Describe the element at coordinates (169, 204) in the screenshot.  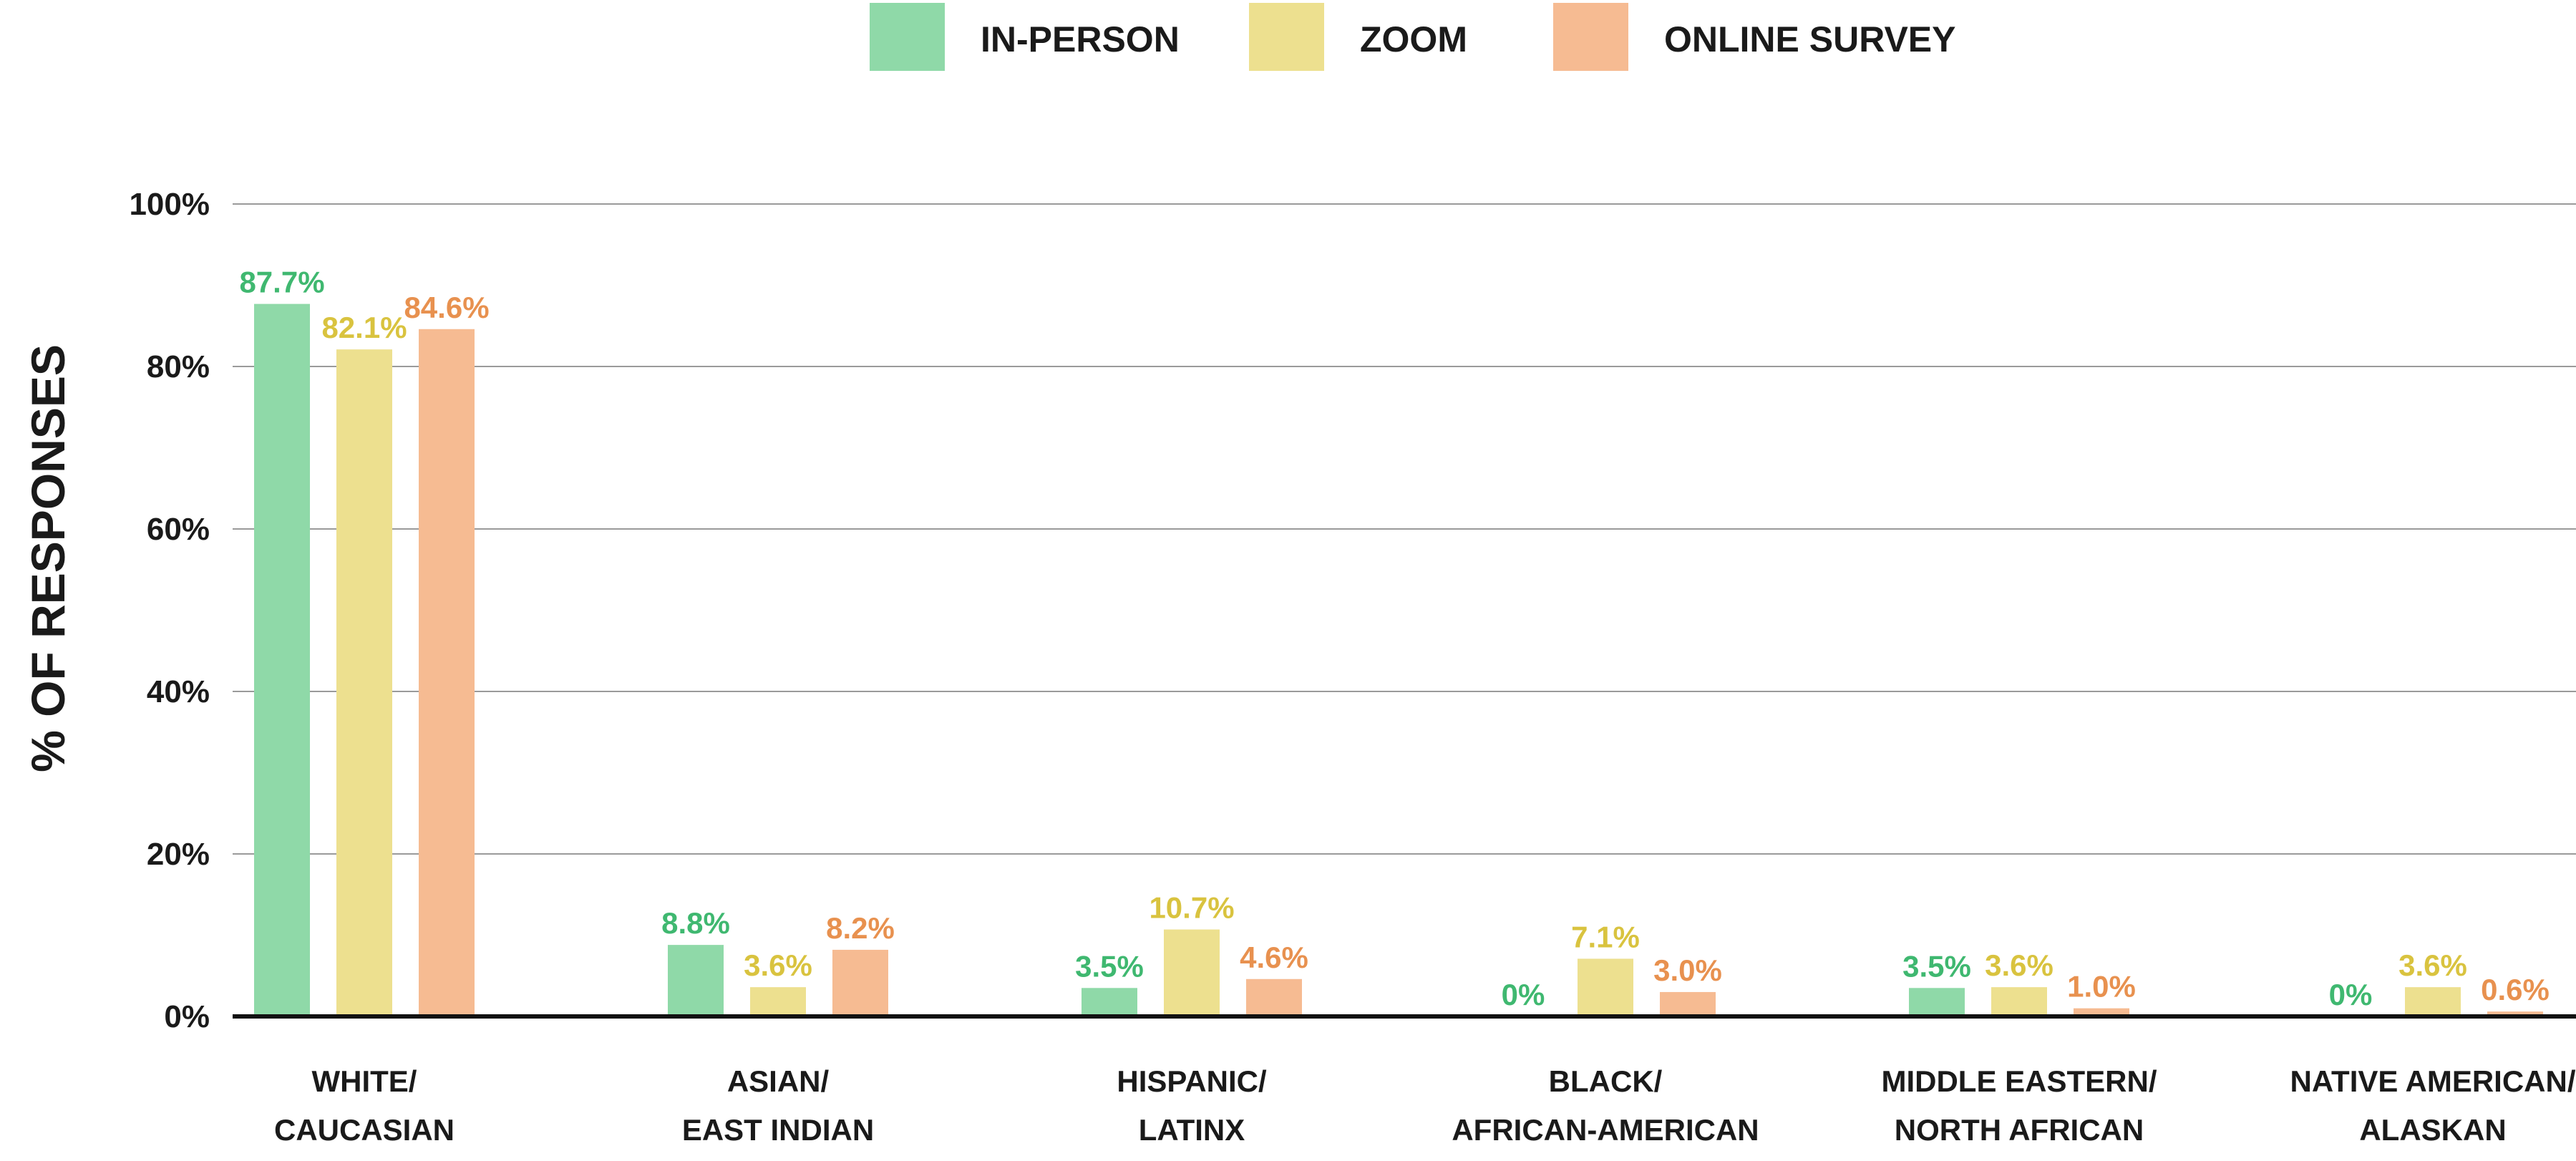
I see `y-tick-label: 100%` at that location.